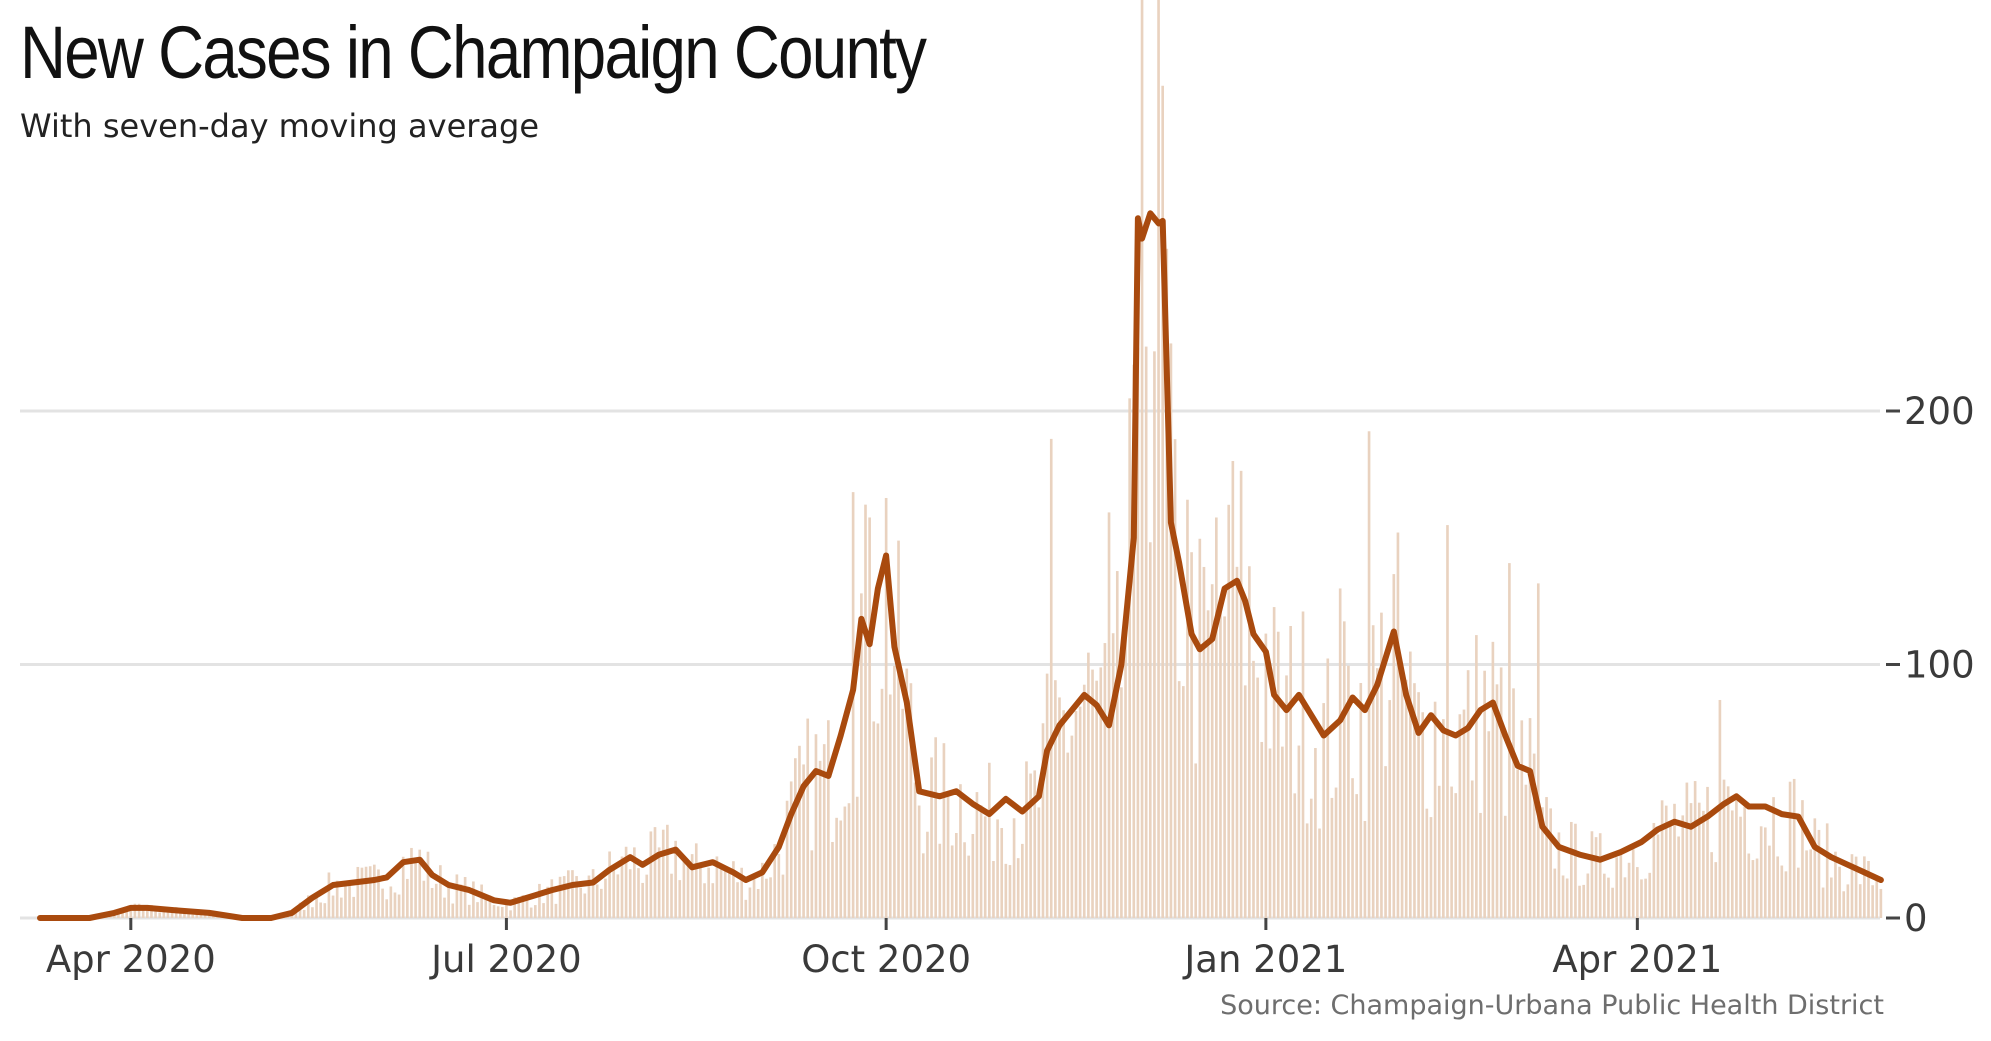 This screenshot has width=1991, height=1041. I want to click on x-tick-label-1: Jul 2020, so click(505, 959).